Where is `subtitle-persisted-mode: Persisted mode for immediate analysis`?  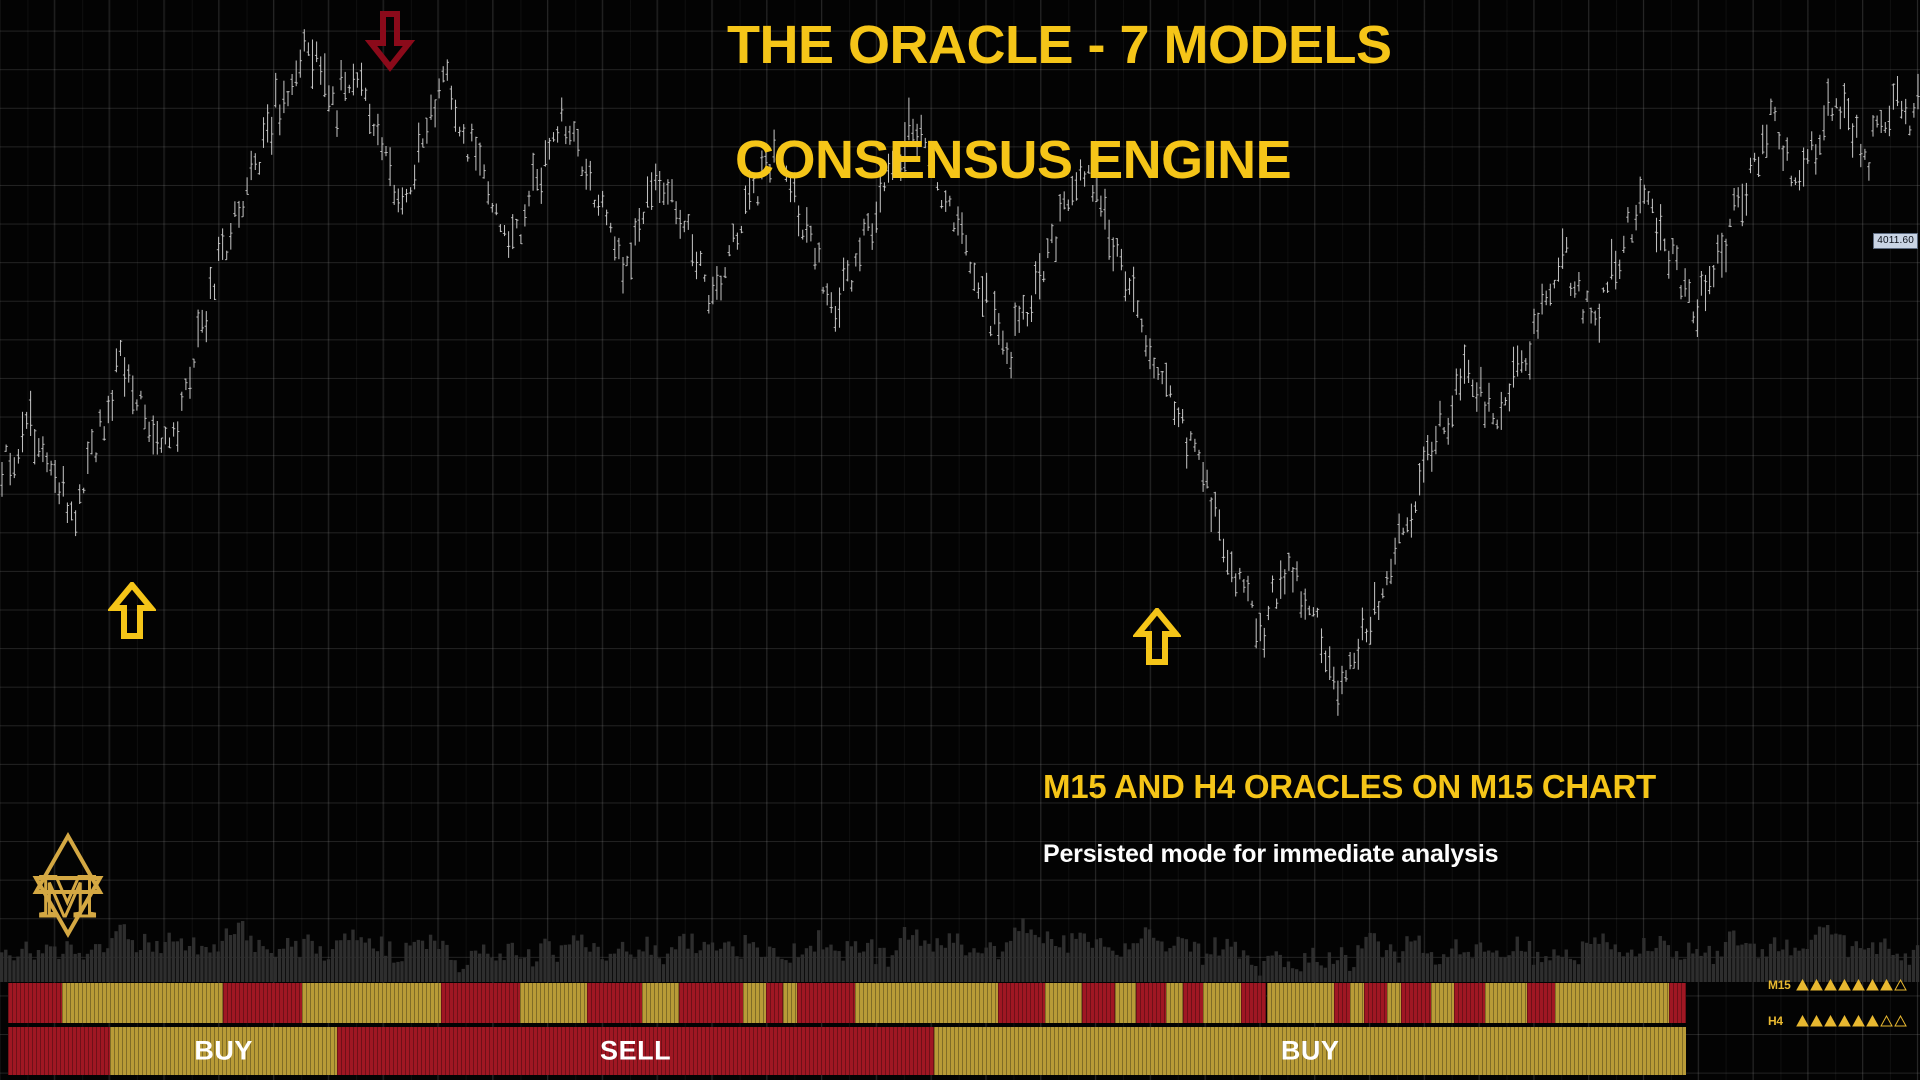
subtitle-persisted-mode: Persisted mode for immediate analysis is located at coordinates (1271, 854).